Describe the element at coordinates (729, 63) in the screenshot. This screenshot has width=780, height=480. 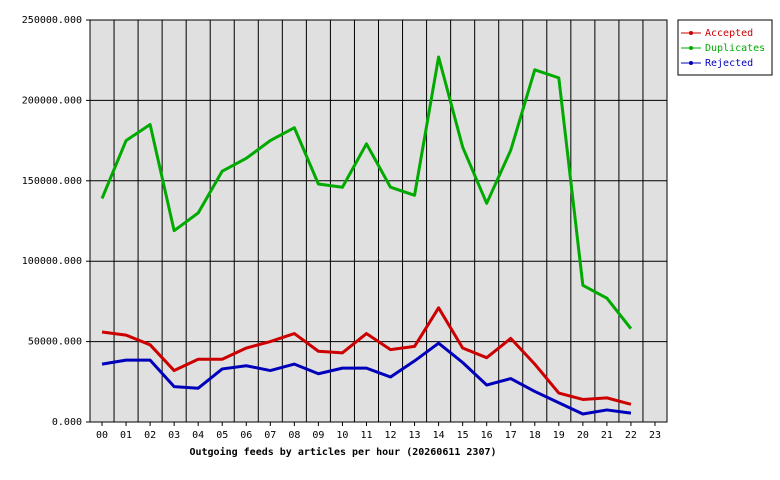
I see `legend-label: Rejected` at that location.